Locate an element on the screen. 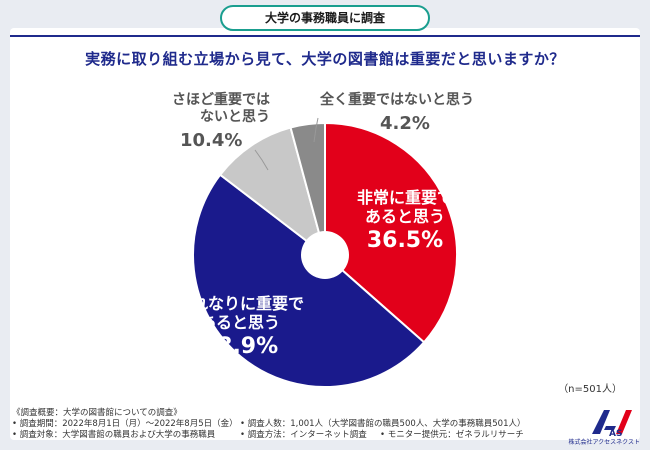 The height and width of the screenshot is (450, 650). slice-label-very-important: 非常に重要で あると思う 36.5% is located at coordinates (405, 221).